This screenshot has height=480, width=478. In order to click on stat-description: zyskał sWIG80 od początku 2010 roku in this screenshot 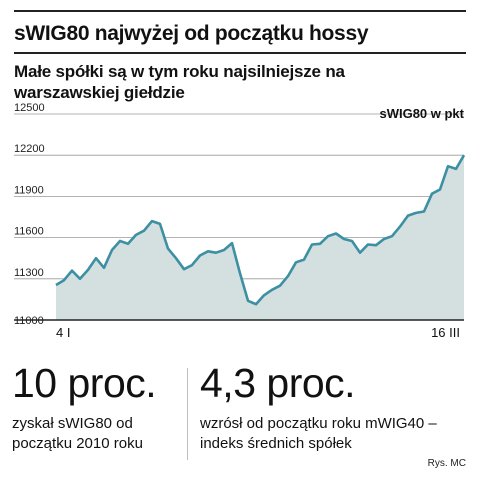, I will do `click(77, 433)`.